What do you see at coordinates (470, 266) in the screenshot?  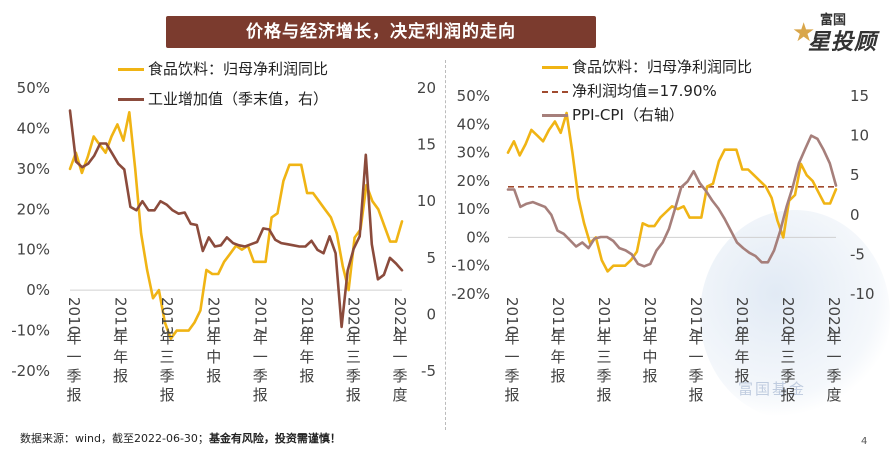 I see `y-left-tick-label: -10%` at bounding box center [470, 266].